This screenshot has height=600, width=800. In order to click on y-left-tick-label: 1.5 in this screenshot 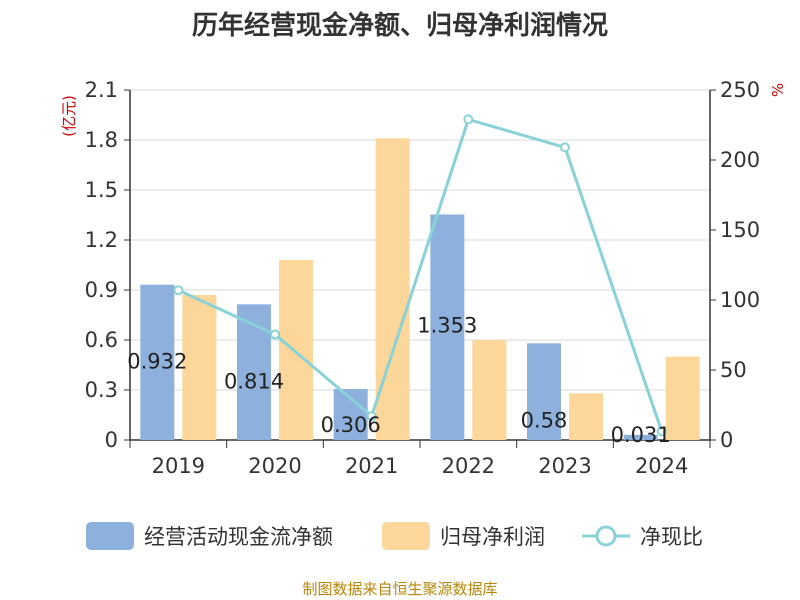, I will do `click(101, 190)`.